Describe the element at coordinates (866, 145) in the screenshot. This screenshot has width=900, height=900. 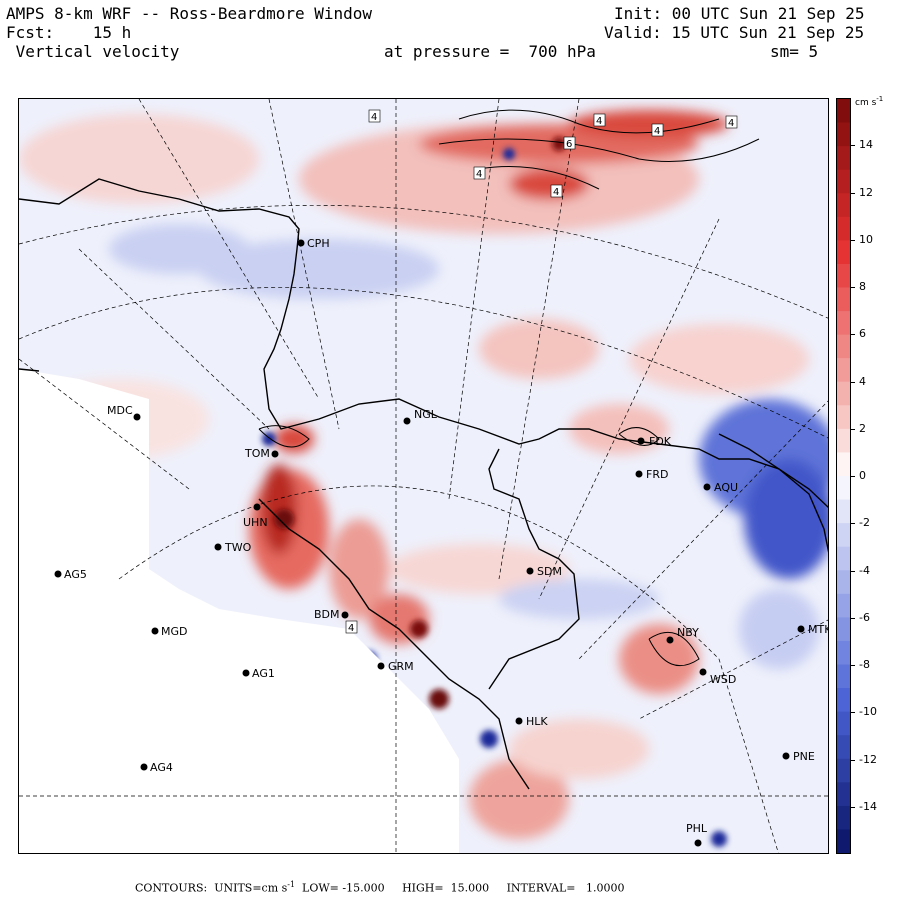
I see `colorbar-tick-label: 14` at that location.